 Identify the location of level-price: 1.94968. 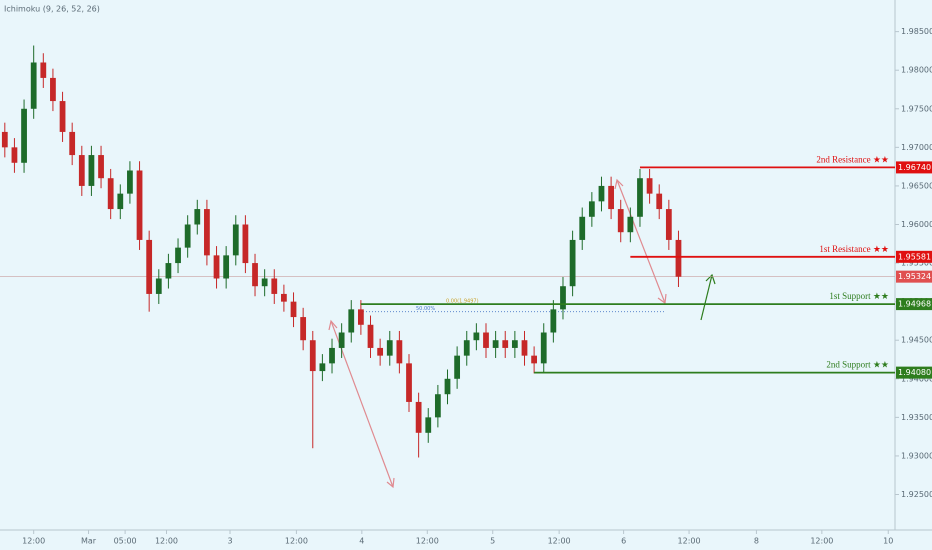
(914, 304).